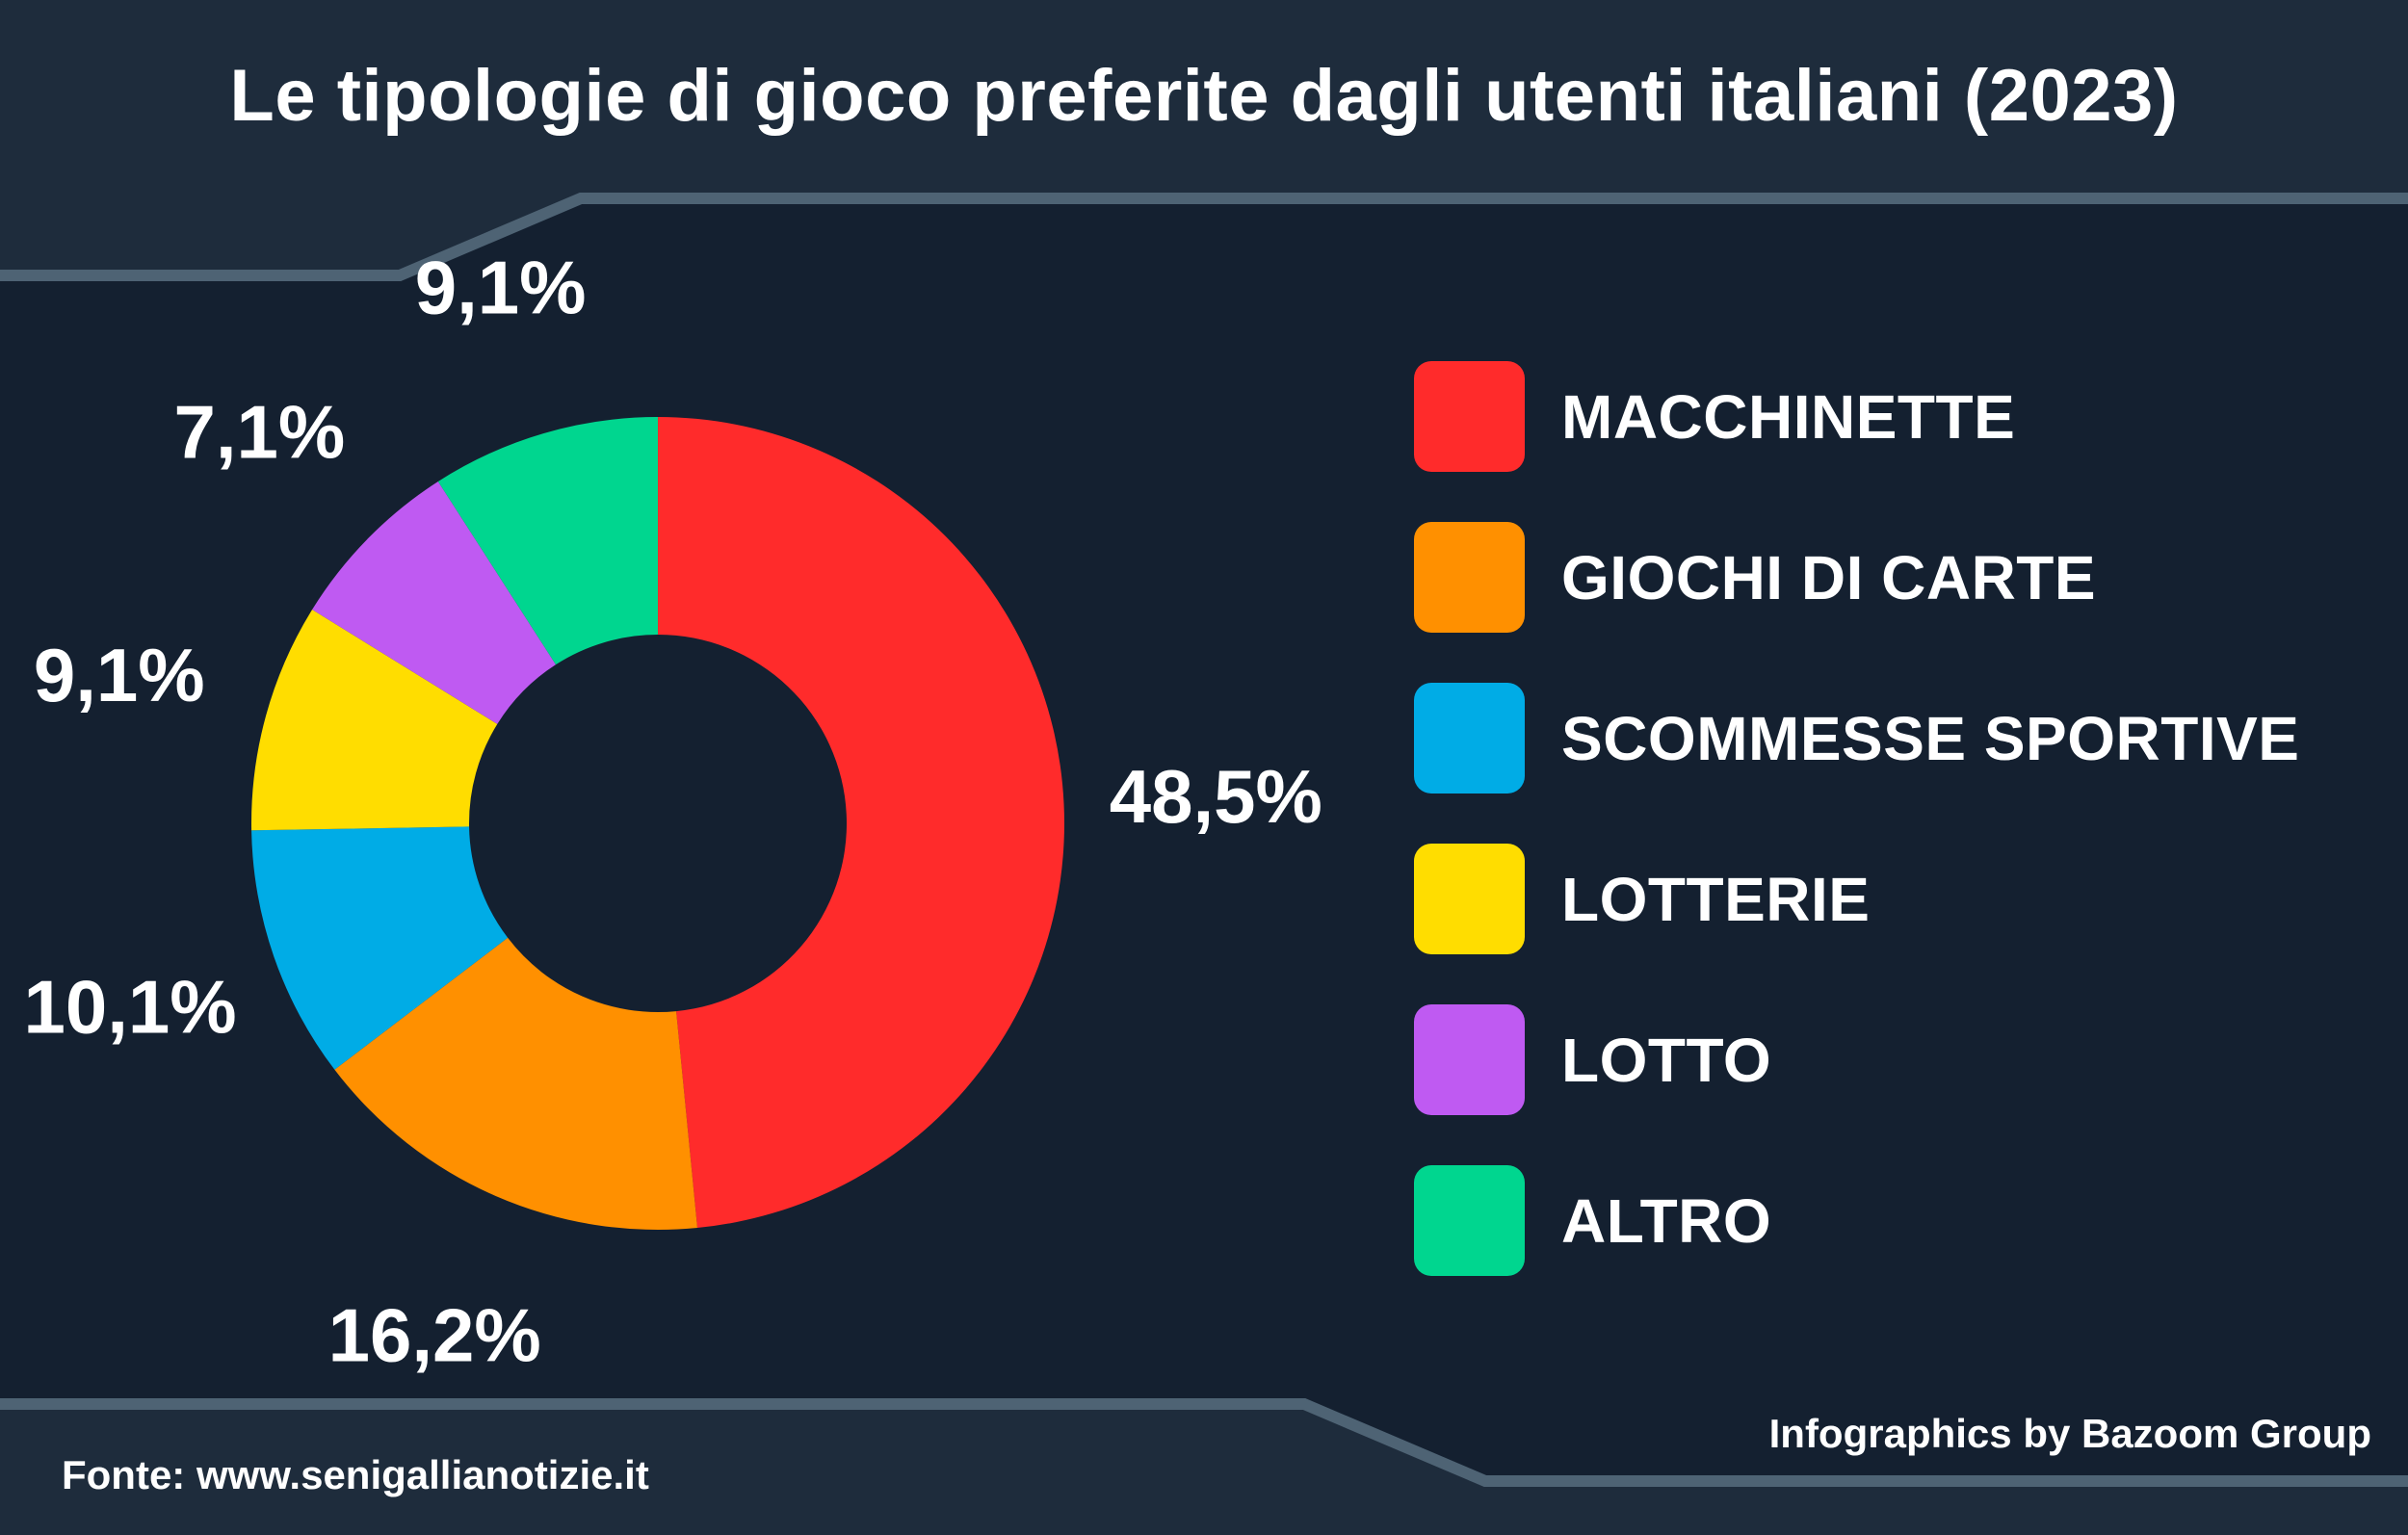  What do you see at coordinates (2069, 1433) in the screenshot?
I see `infographic-credit: Infographics by Bazoom Group` at bounding box center [2069, 1433].